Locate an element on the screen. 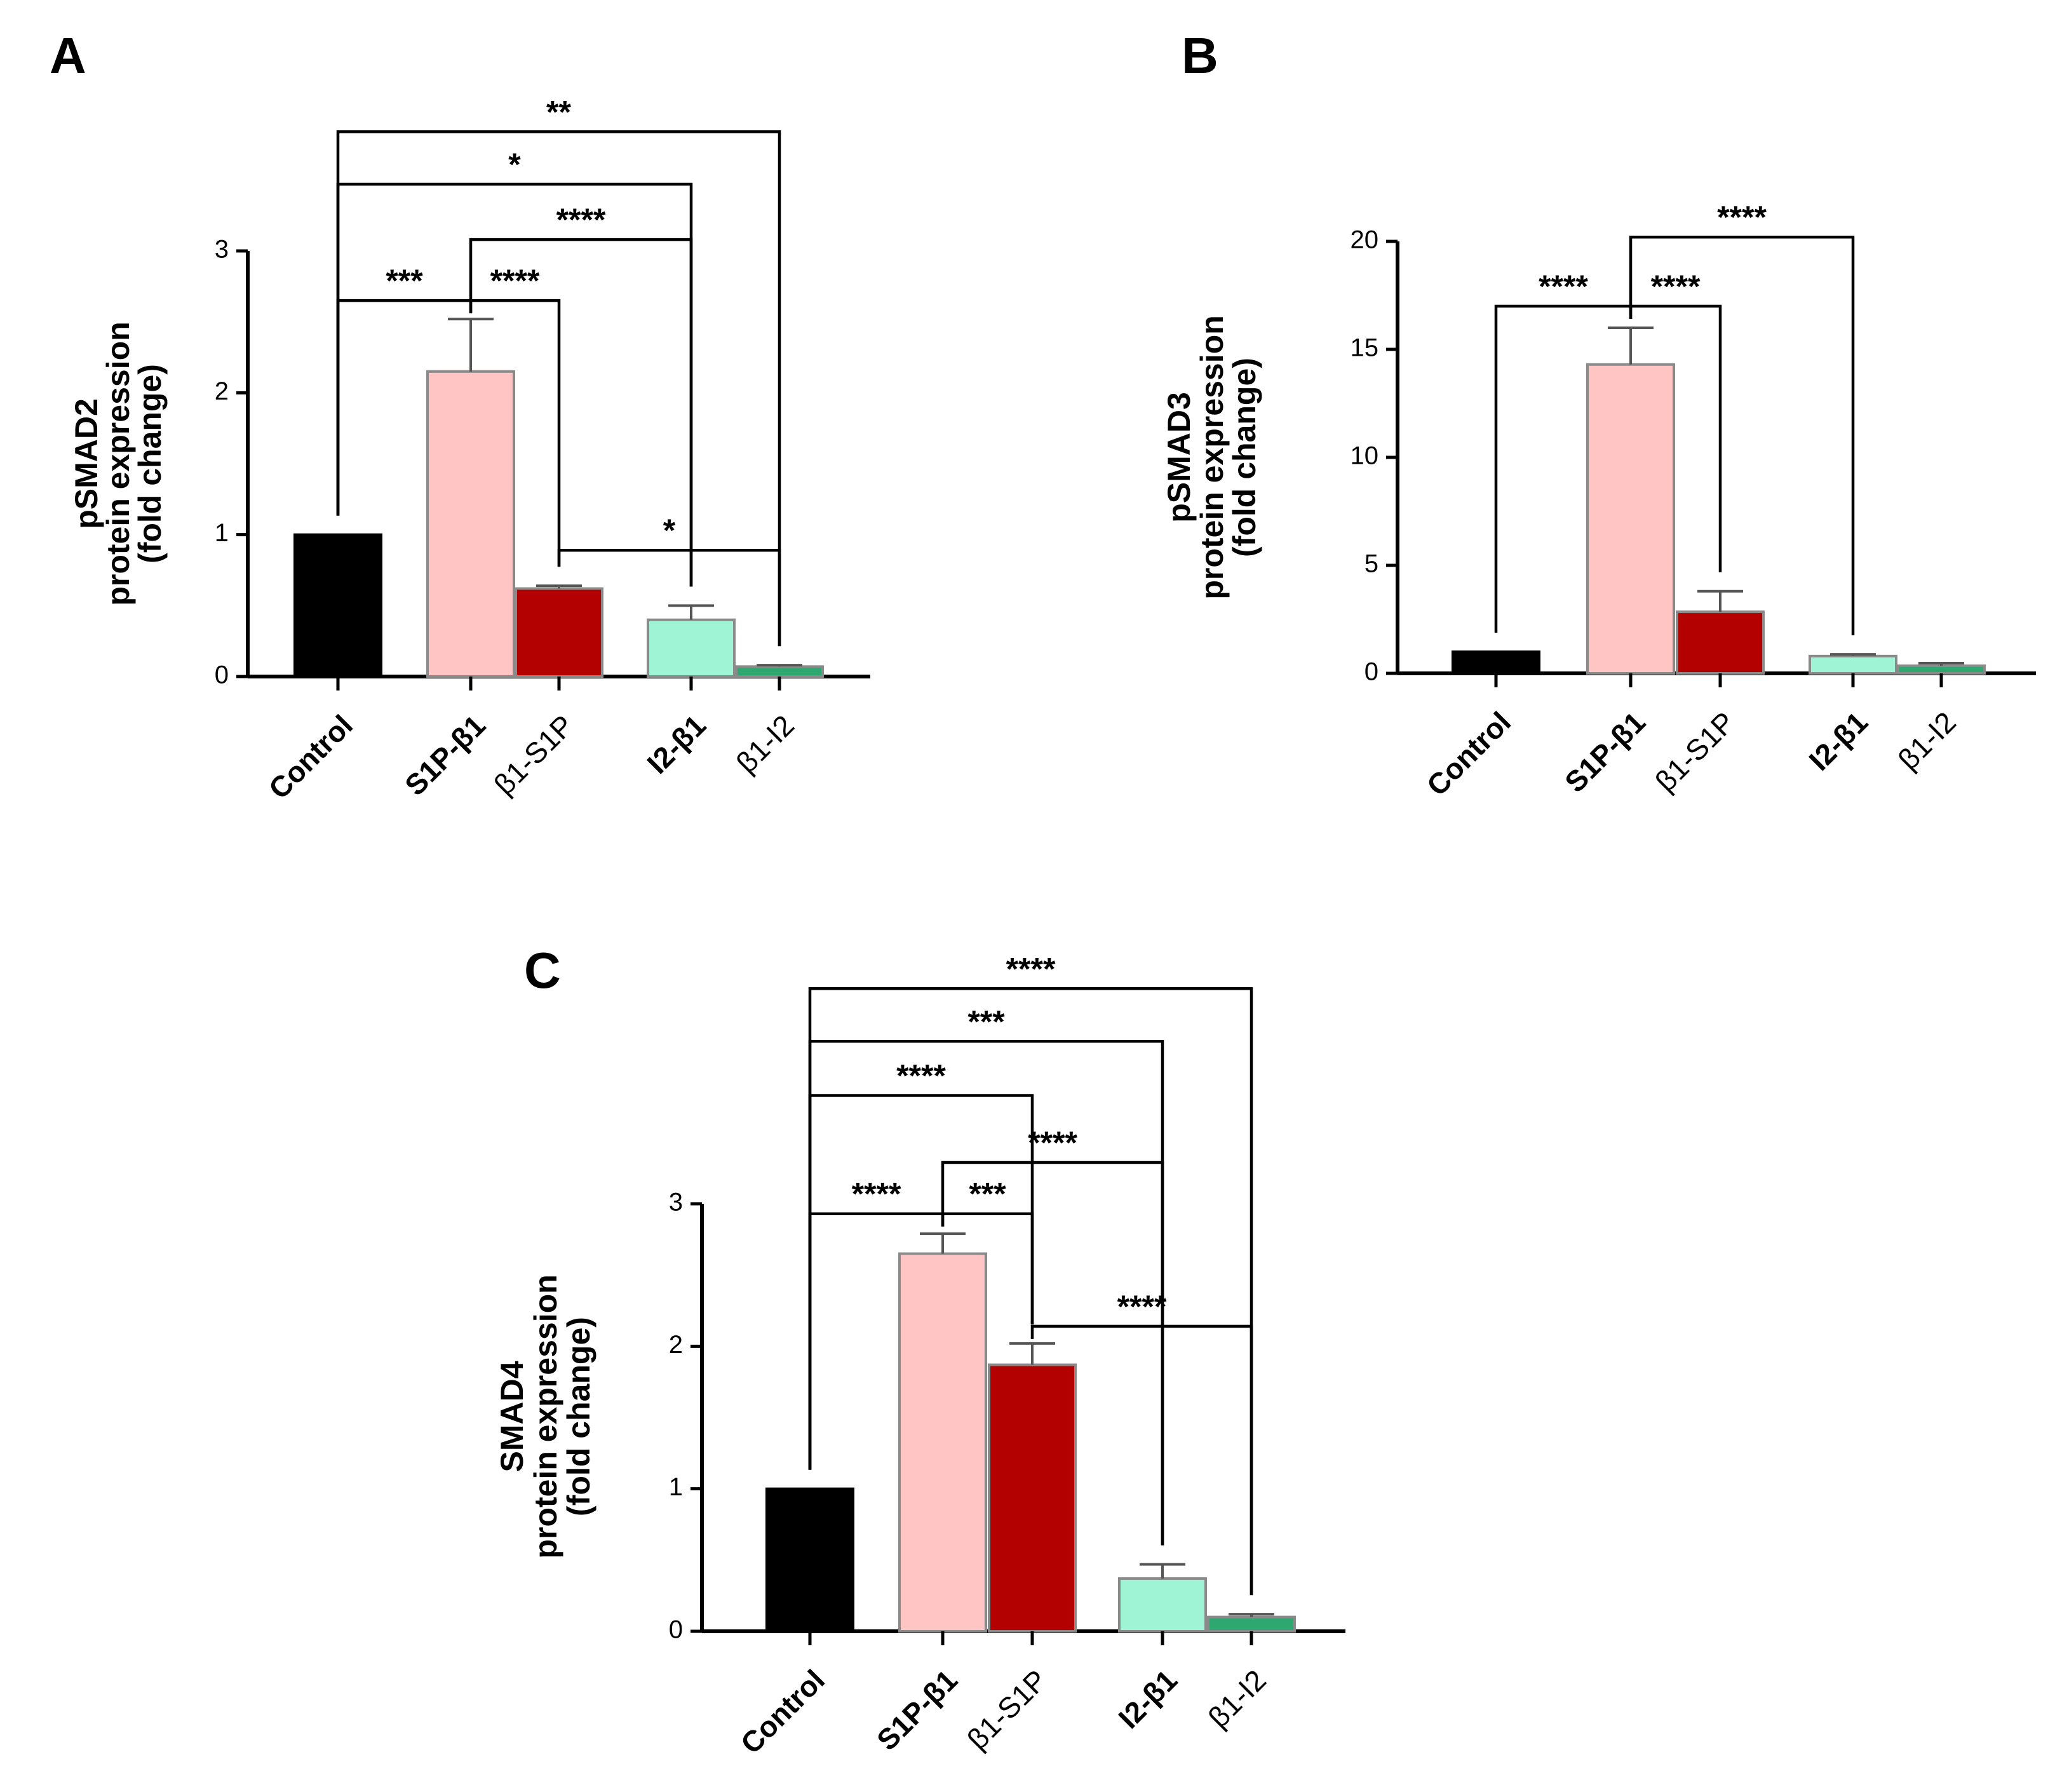 This screenshot has width=2055, height=1792. y-axis-title: pSMAD3 is located at coordinates (1179, 457).